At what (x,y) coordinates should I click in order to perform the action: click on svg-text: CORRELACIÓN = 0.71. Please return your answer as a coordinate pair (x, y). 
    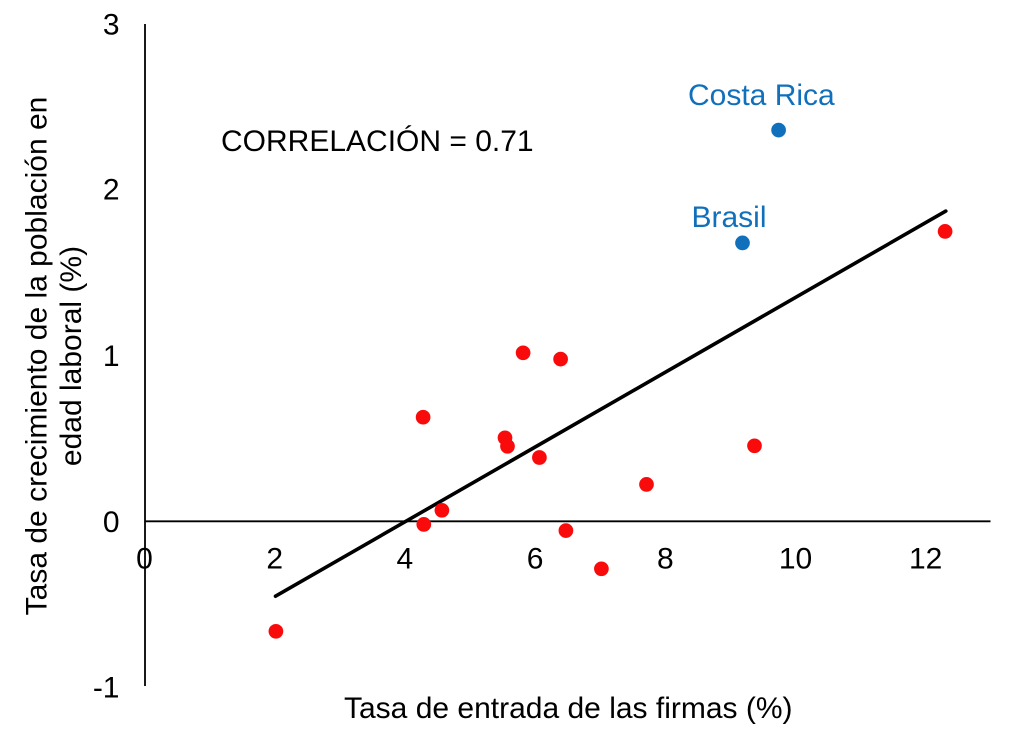
    Looking at the image, I should click on (377, 141).